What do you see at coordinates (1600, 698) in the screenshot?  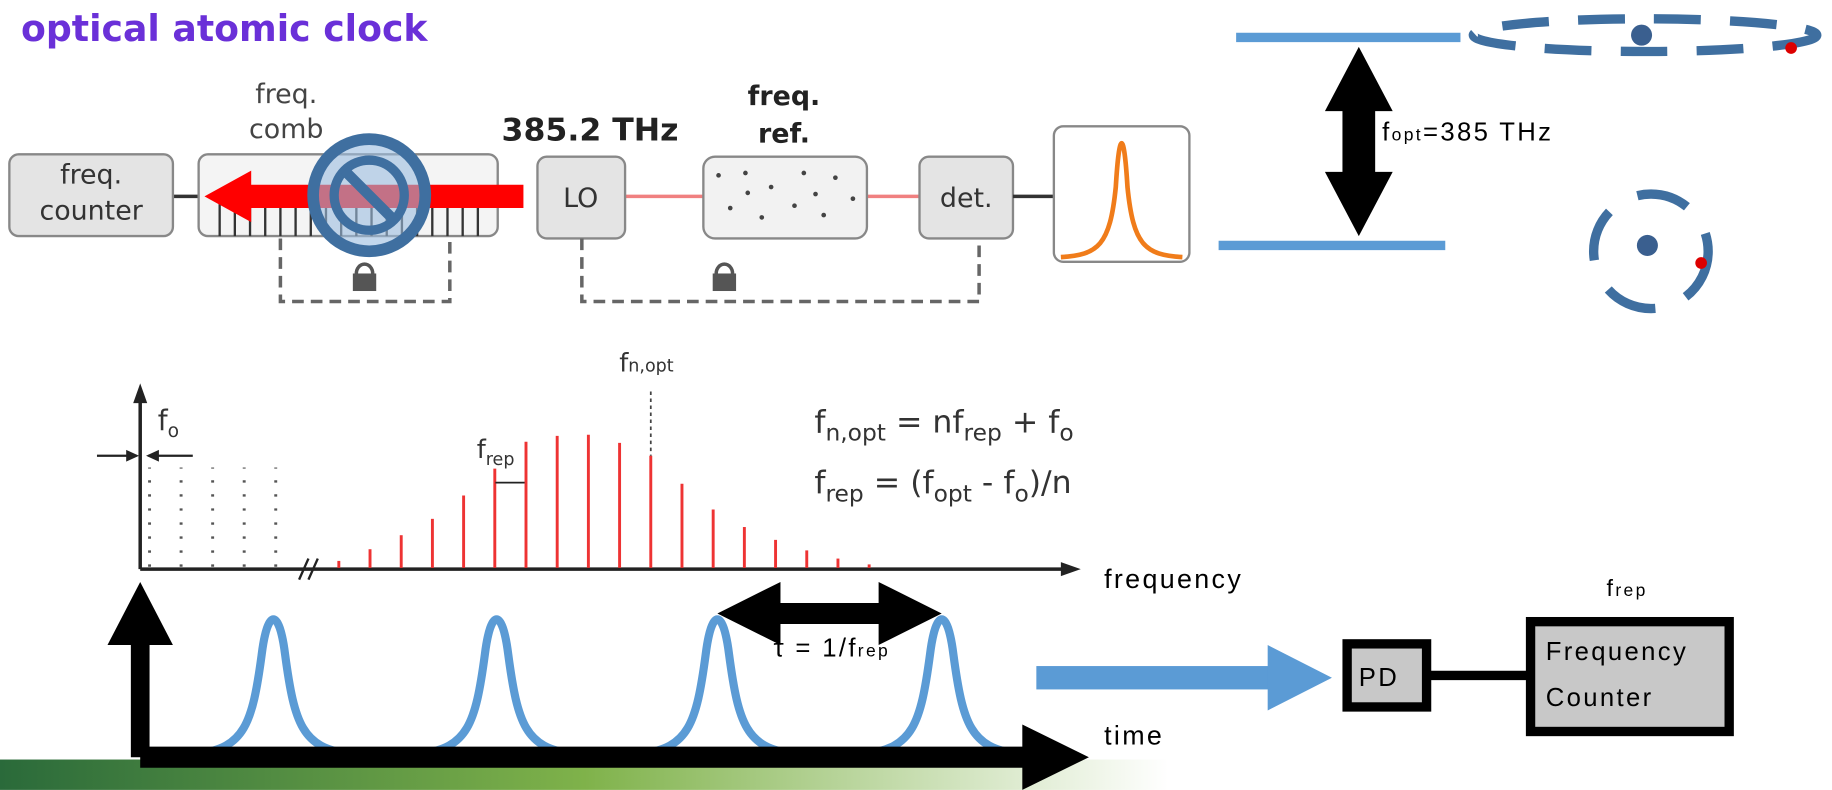 I see `counter-label: Counter` at bounding box center [1600, 698].